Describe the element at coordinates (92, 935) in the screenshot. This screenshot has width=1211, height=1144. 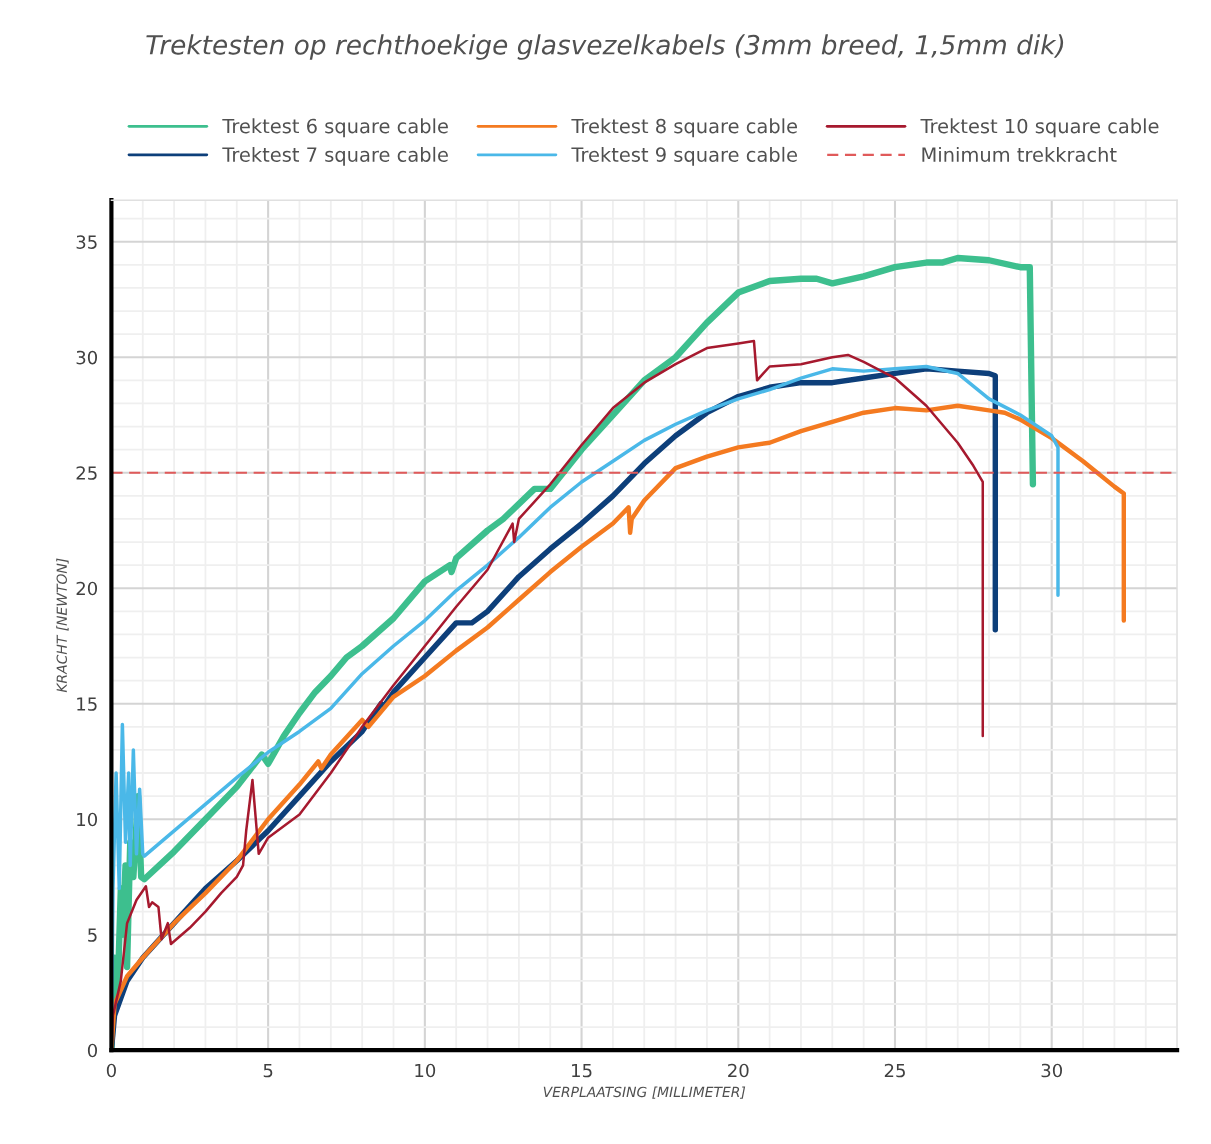
I see `y-tick-label: 5` at that location.